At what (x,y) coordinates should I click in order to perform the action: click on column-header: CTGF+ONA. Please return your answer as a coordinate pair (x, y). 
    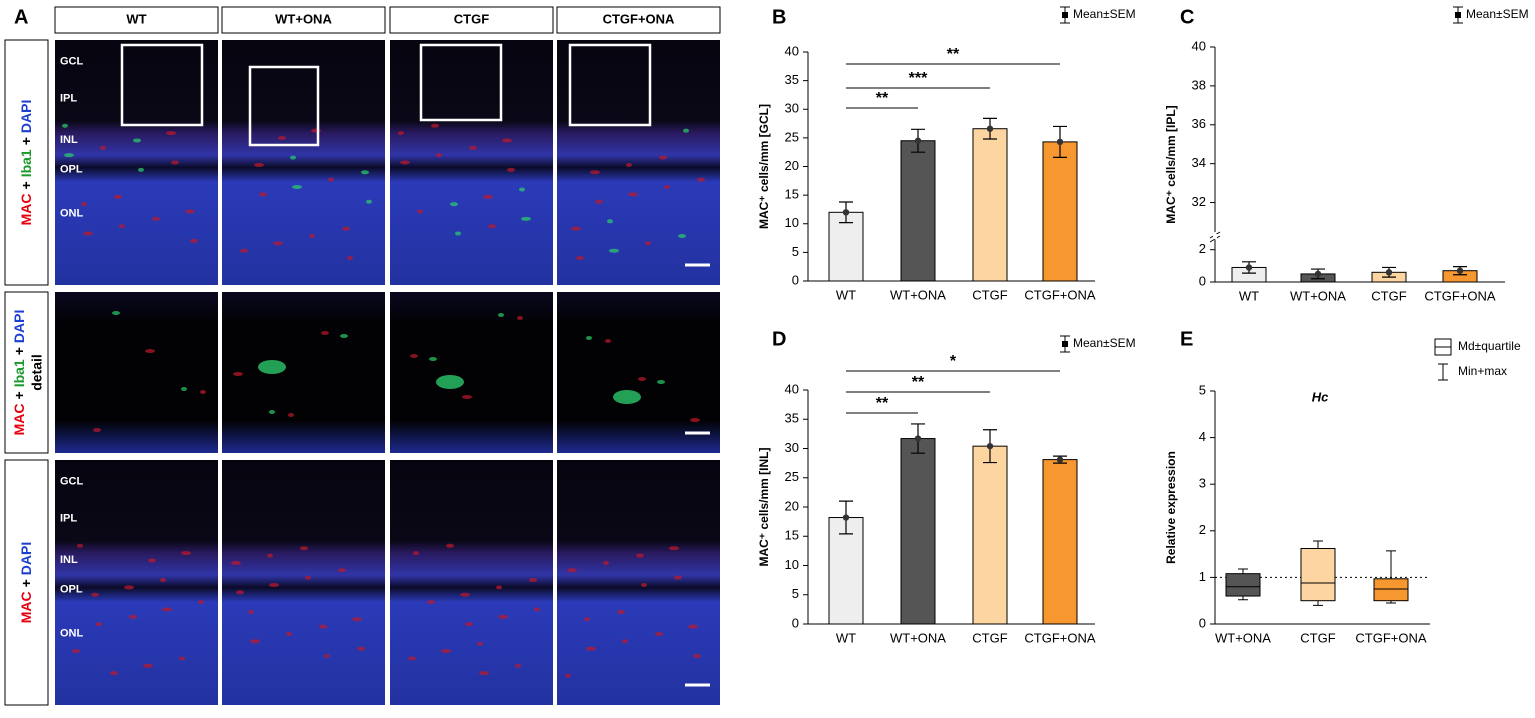
    Looking at the image, I should click on (639, 18).